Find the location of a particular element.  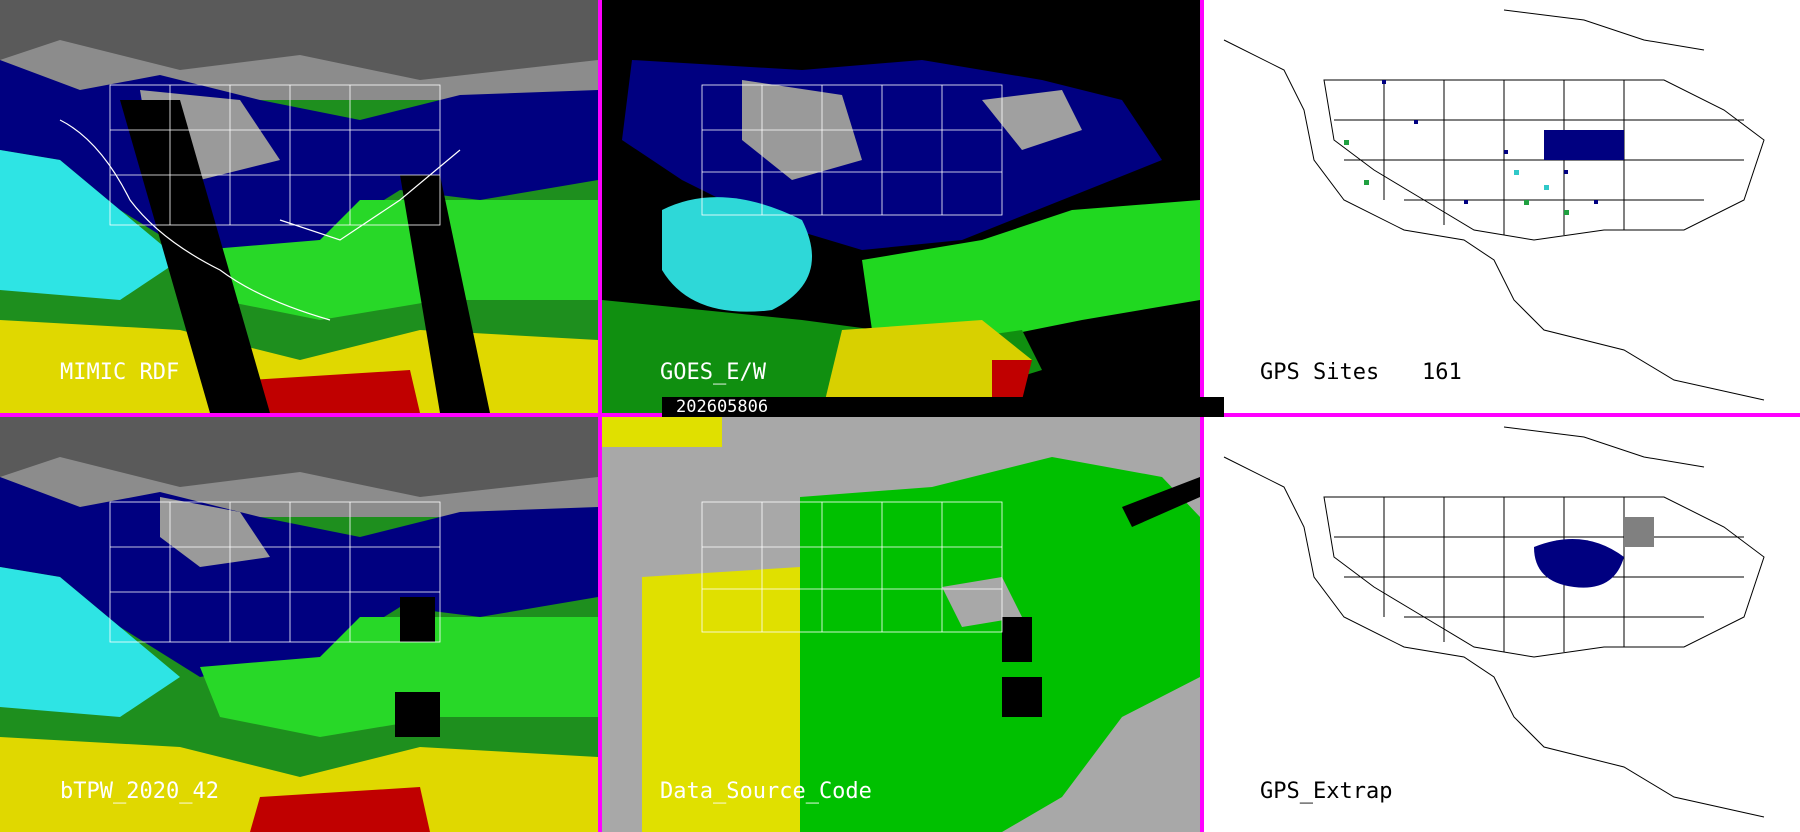

panel-label: GPS Sites is located at coordinates (1320, 372).